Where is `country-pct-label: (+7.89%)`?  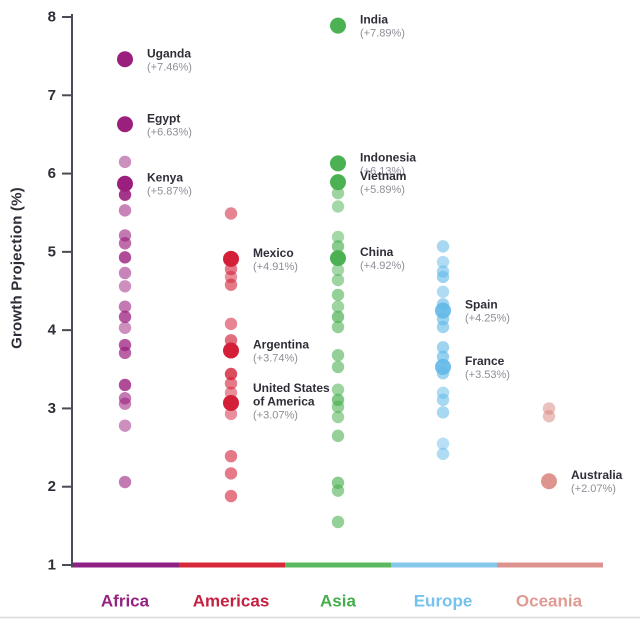 country-pct-label: (+7.89%) is located at coordinates (382, 34).